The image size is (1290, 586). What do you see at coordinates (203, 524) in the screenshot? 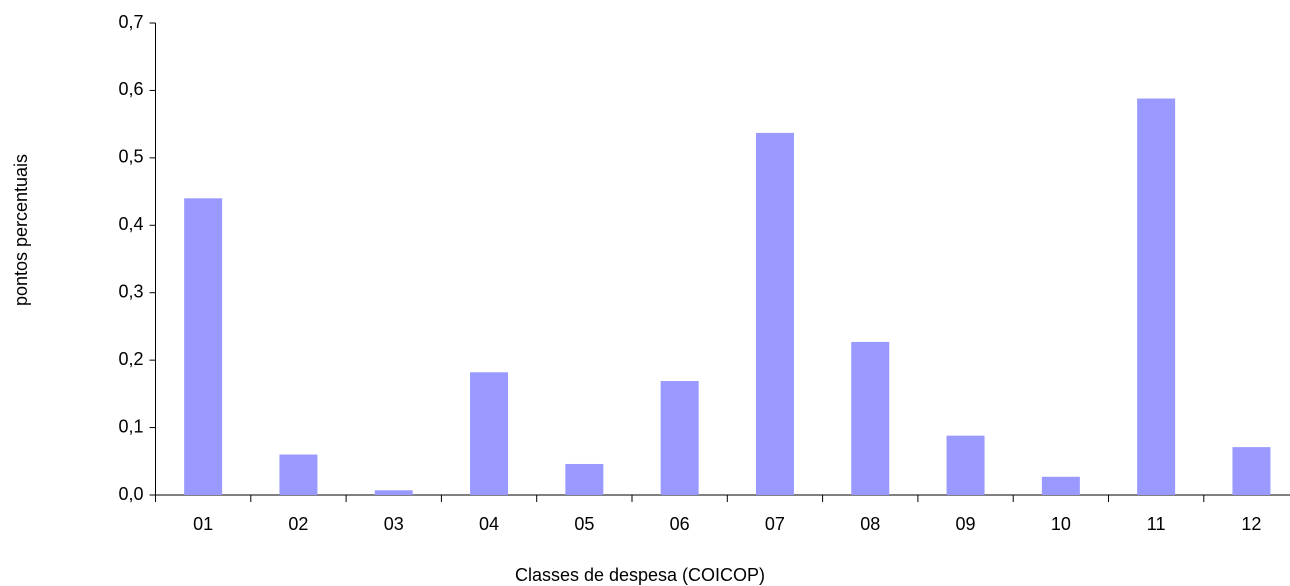
I see `x-tick-label: 01` at bounding box center [203, 524].